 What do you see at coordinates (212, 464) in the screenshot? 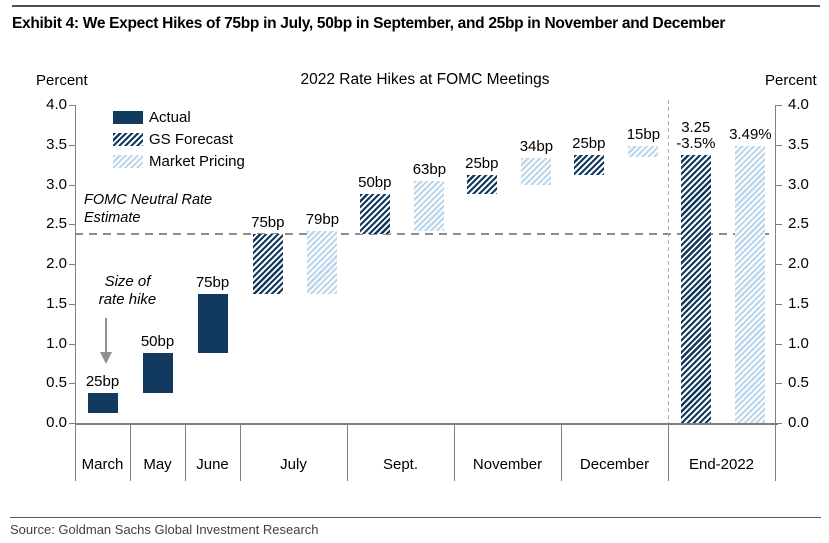
I see `x-category-label: June` at bounding box center [212, 464].